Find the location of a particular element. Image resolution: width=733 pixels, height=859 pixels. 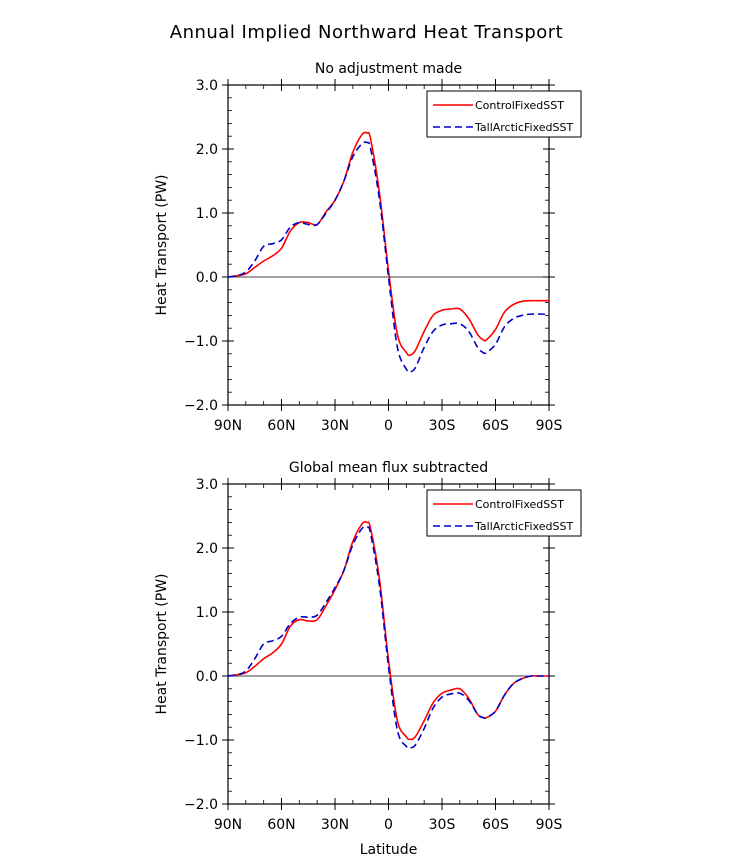

chart-title: Global mean flux subtracted is located at coordinates (388, 468).